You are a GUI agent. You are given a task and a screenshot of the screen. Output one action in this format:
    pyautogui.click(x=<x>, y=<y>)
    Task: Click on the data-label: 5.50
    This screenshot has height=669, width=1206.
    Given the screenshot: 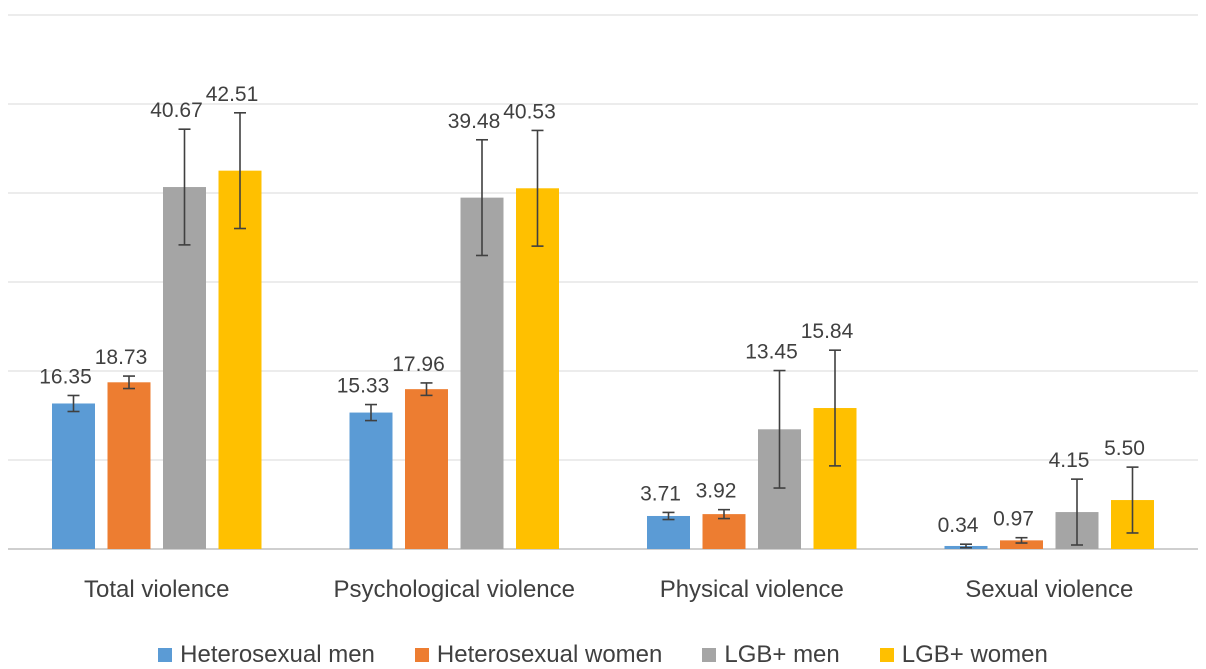 What is the action you would take?
    pyautogui.click(x=1124, y=448)
    